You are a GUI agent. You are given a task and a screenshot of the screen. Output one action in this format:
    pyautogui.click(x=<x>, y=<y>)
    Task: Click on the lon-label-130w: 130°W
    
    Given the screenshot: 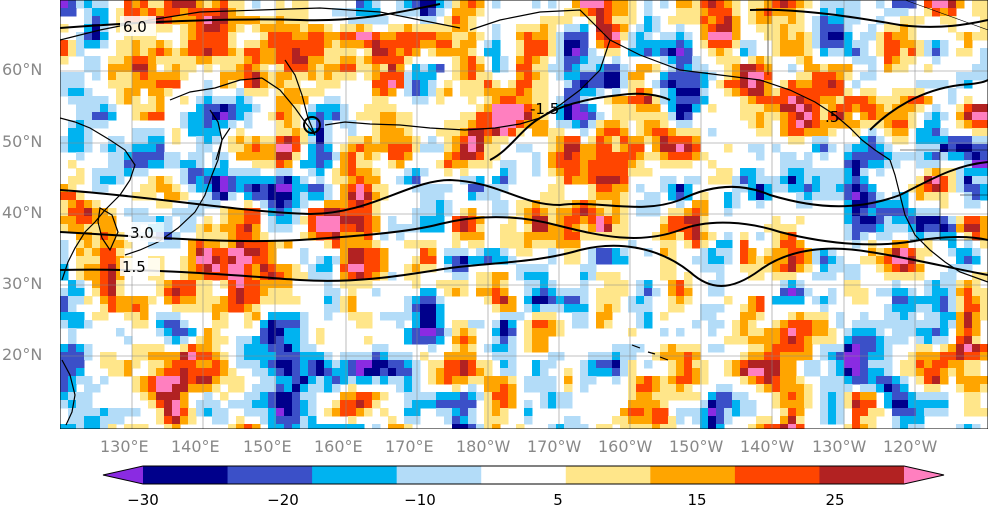 What is the action you would take?
    pyautogui.click(x=839, y=446)
    